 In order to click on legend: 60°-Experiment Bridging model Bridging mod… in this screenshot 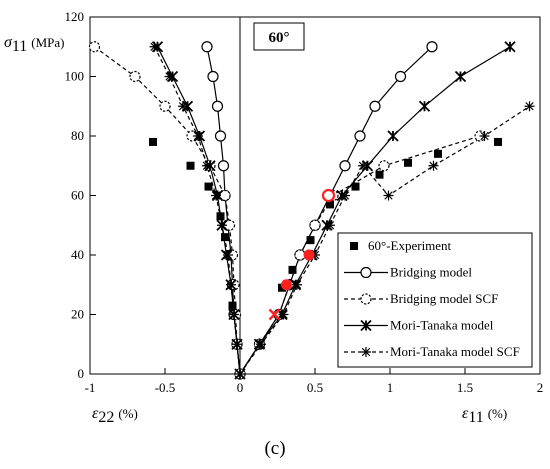, I will do `click(435, 300)`.